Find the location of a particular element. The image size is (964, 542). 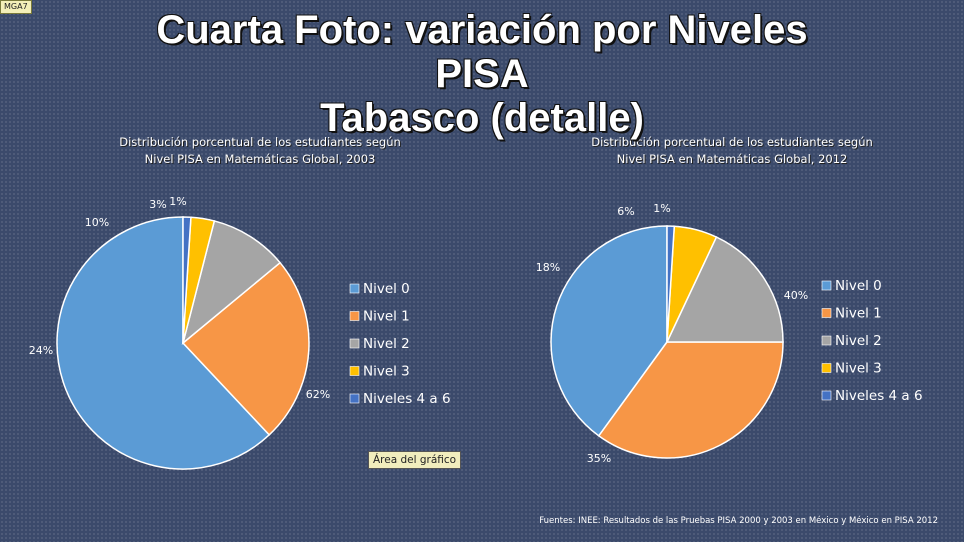

slide-title-line: Cuarta Foto: variación por Niveles is located at coordinates (482, 30).